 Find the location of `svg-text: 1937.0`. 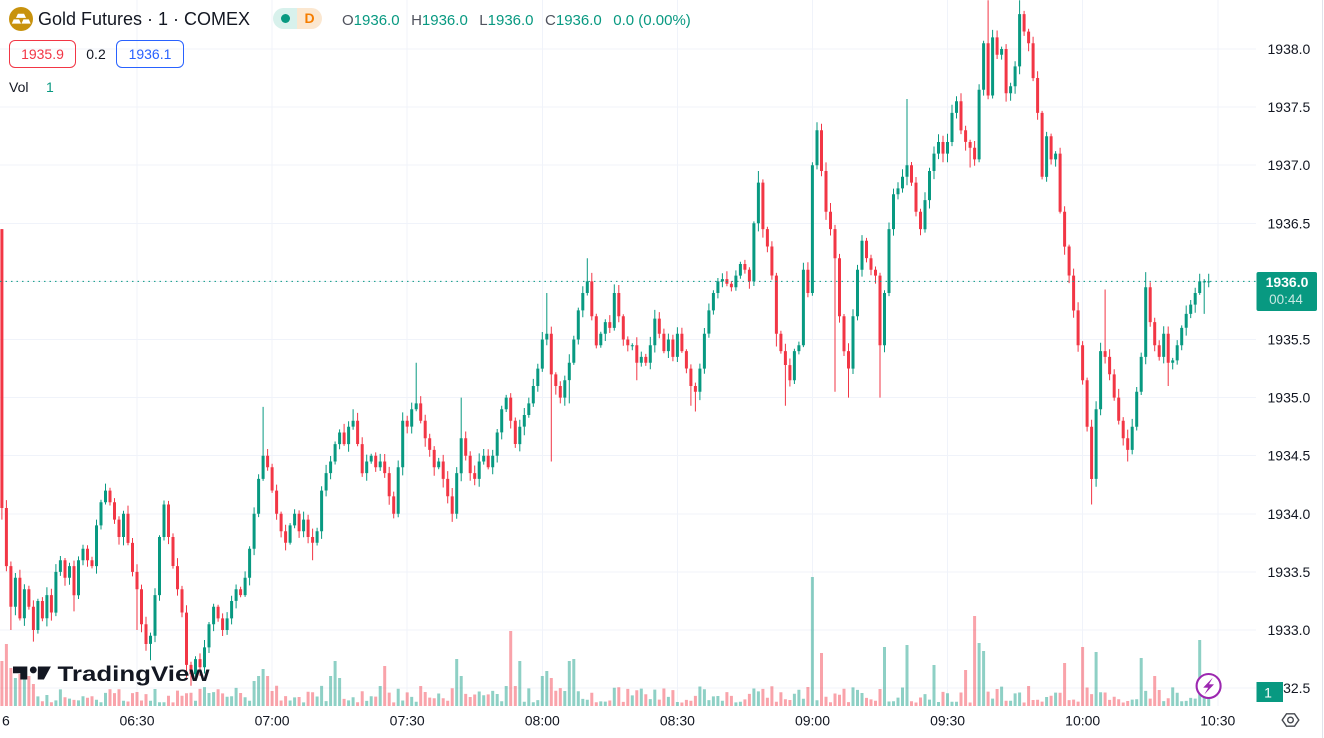

svg-text: 1937.0 is located at coordinates (1289, 165).